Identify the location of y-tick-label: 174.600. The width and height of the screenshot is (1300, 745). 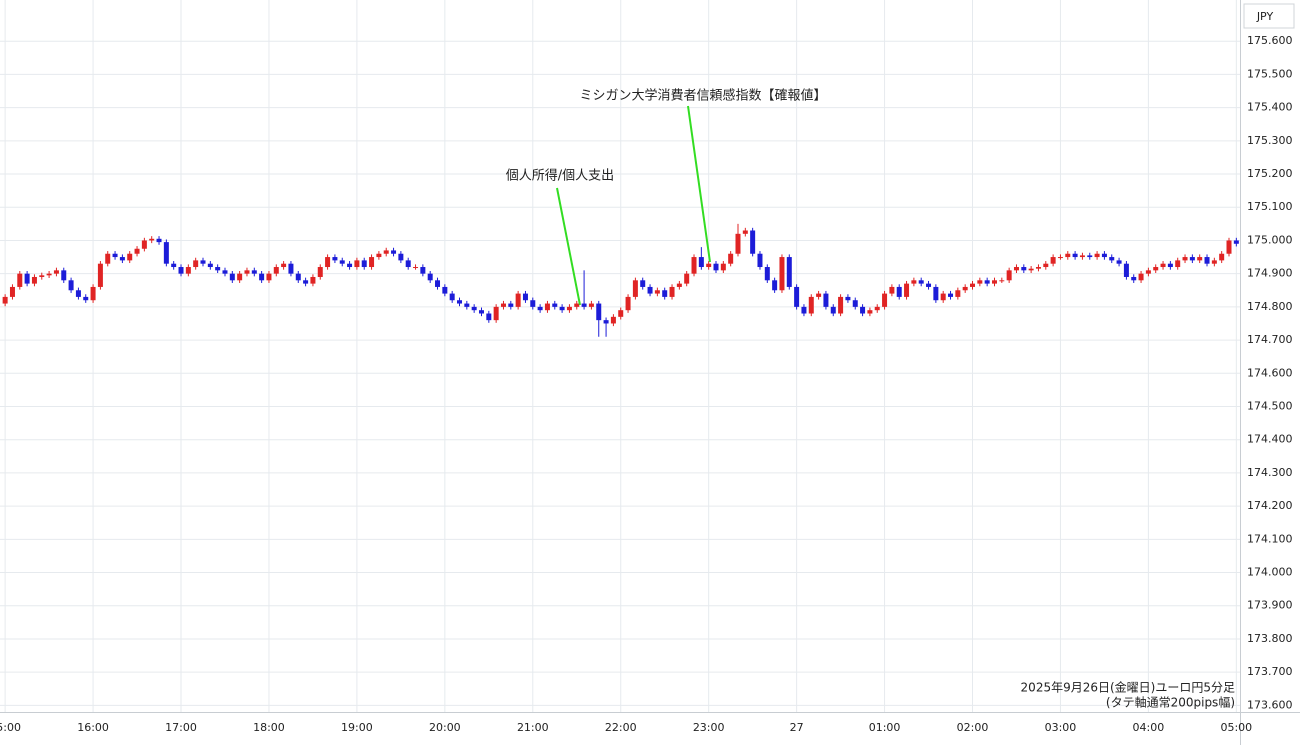
(1270, 372).